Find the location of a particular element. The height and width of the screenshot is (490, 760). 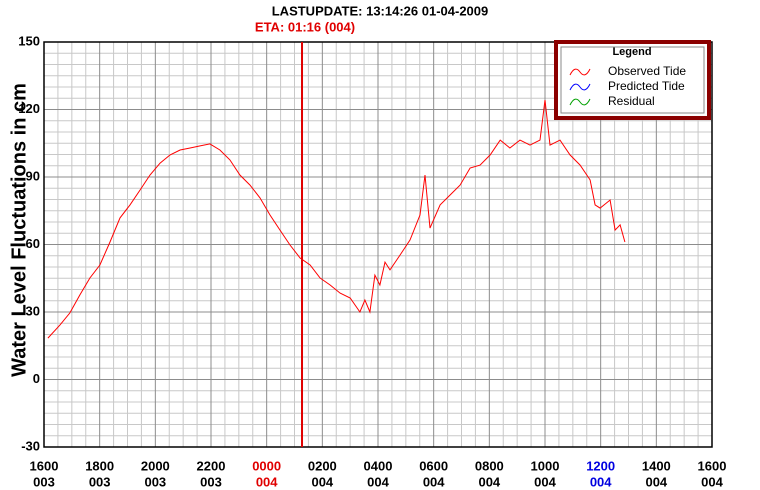

legend-label: Observed Tide is located at coordinates (647, 71).